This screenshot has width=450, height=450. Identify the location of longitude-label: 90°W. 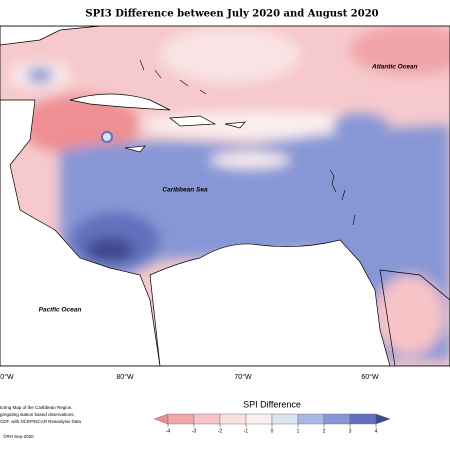
(7, 377).